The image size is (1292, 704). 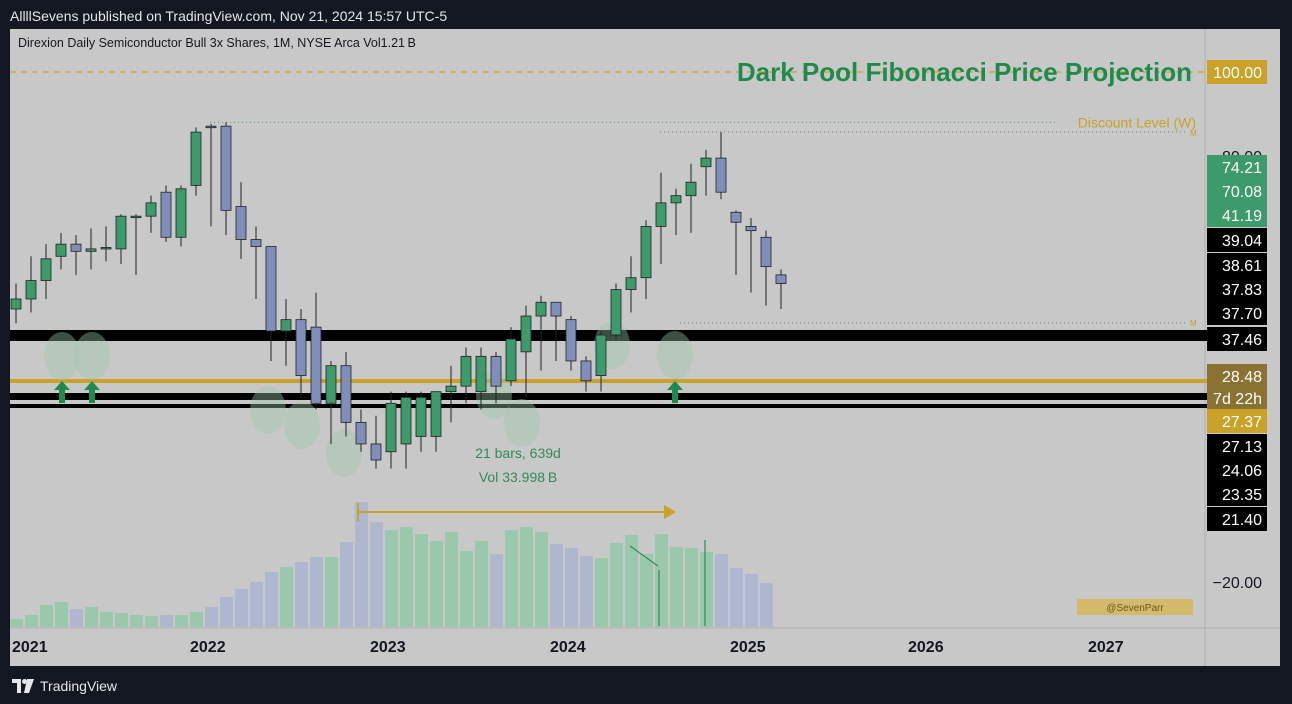 I want to click on x-tick-label: 2023, so click(x=388, y=647).